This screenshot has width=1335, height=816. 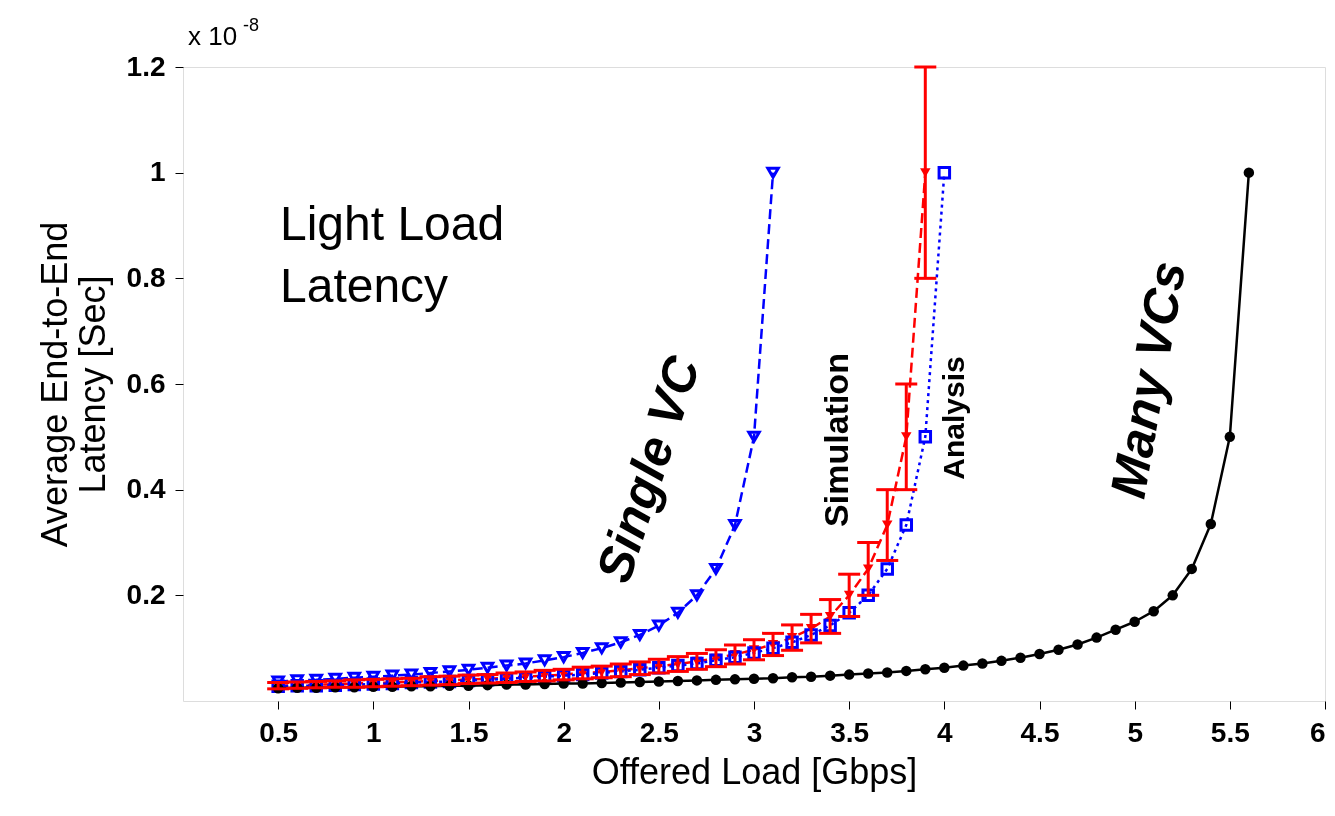 I want to click on text: x 10-8, so click(x=224, y=33).